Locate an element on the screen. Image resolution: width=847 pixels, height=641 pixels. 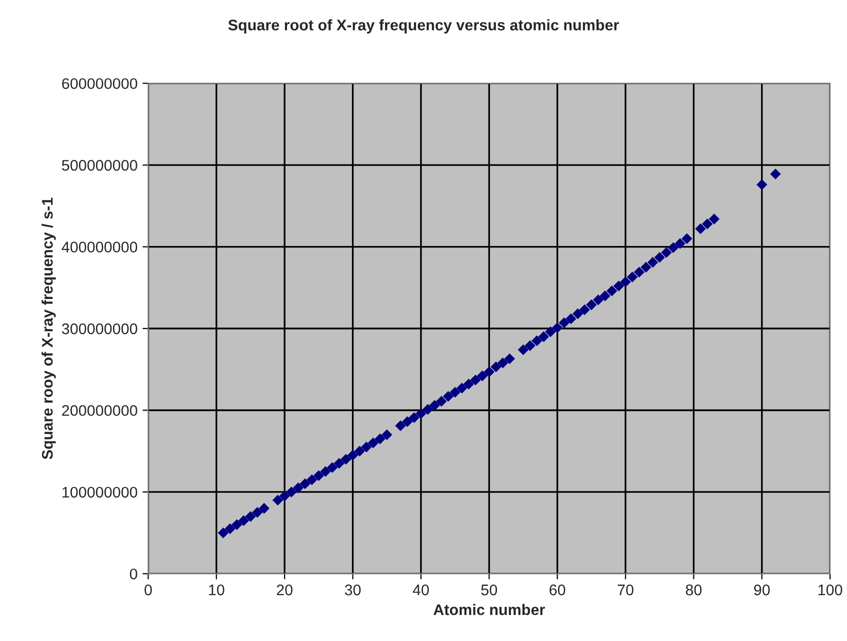
chart-title: Square root of X-ray frequency versus atomic number is located at coordinates (423, 26).